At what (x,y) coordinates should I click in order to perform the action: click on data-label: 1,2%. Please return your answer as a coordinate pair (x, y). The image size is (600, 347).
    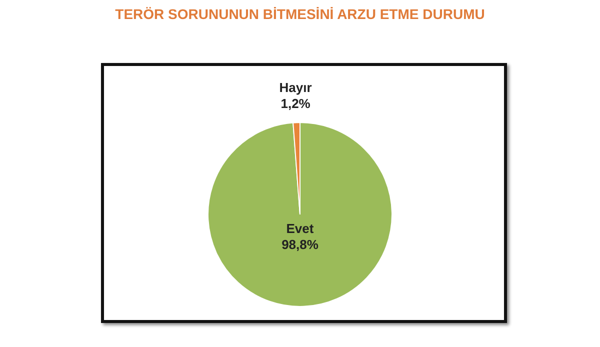
    Looking at the image, I should click on (295, 104).